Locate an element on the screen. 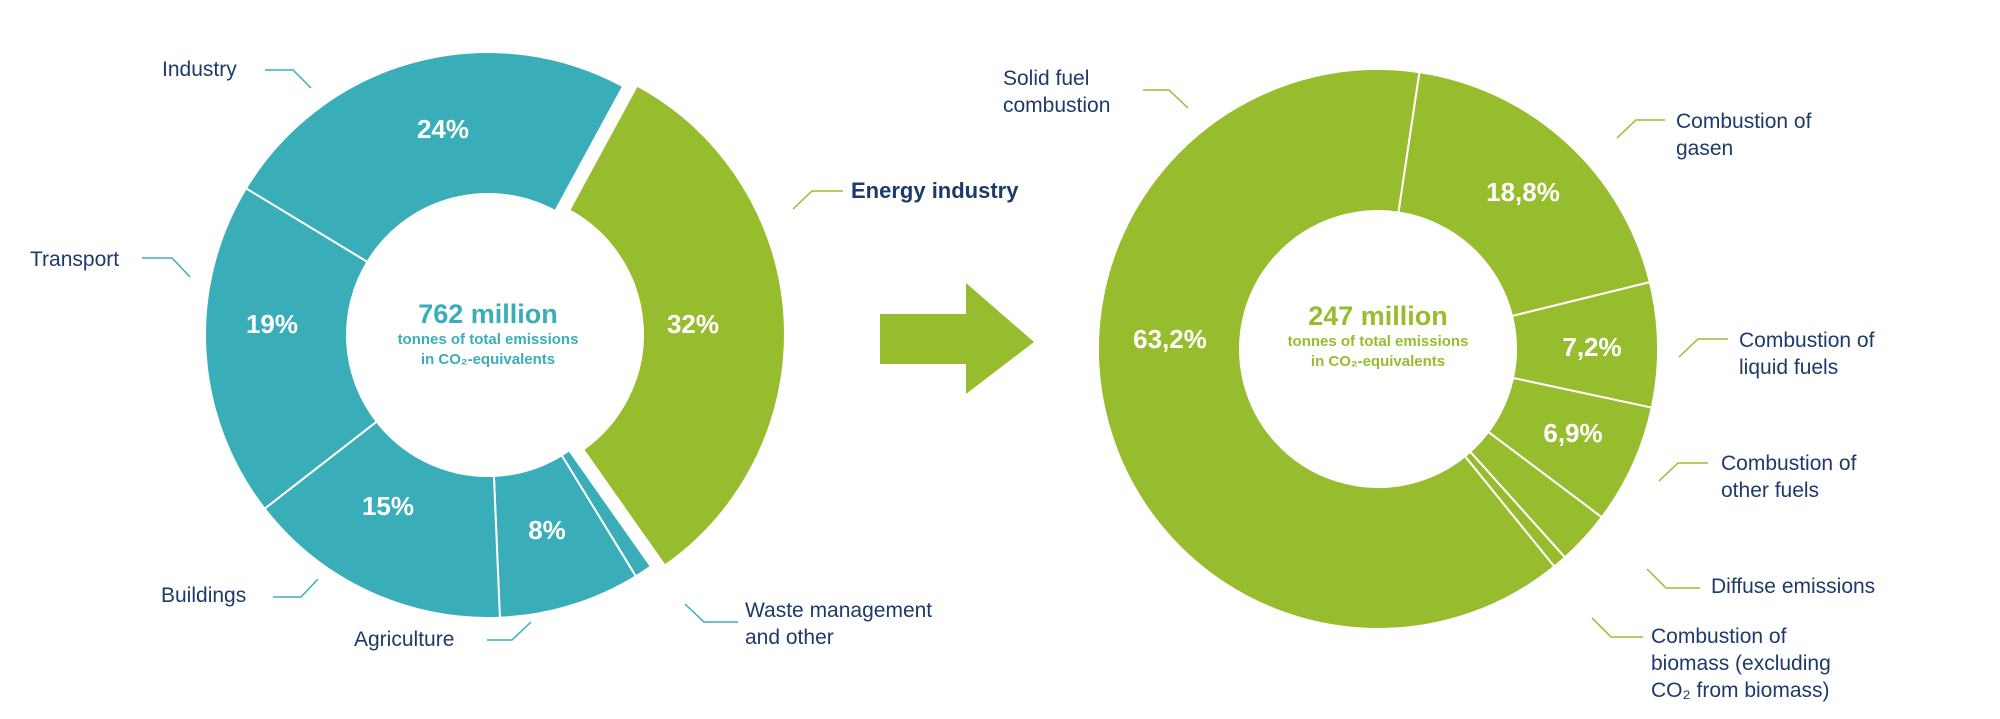 This screenshot has height=719, width=2000. chart1-category-label: Energy industry is located at coordinates (935, 190).